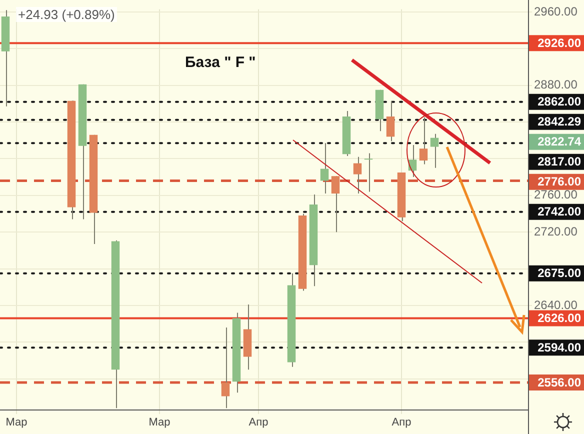 This screenshot has height=434, width=584. What do you see at coordinates (556, 305) in the screenshot?
I see `y-tick-label: 2640.00` at bounding box center [556, 305].